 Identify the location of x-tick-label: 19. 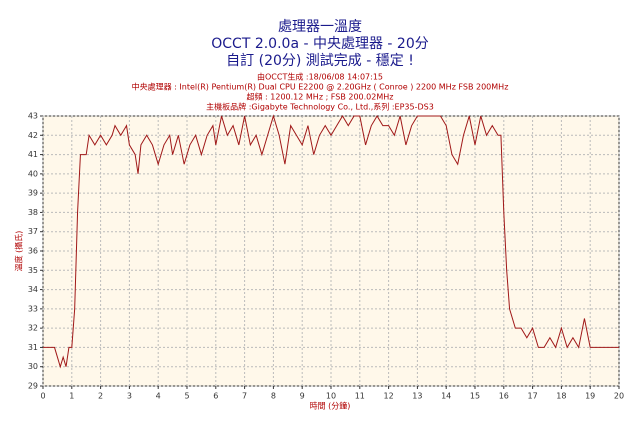
(590, 396).